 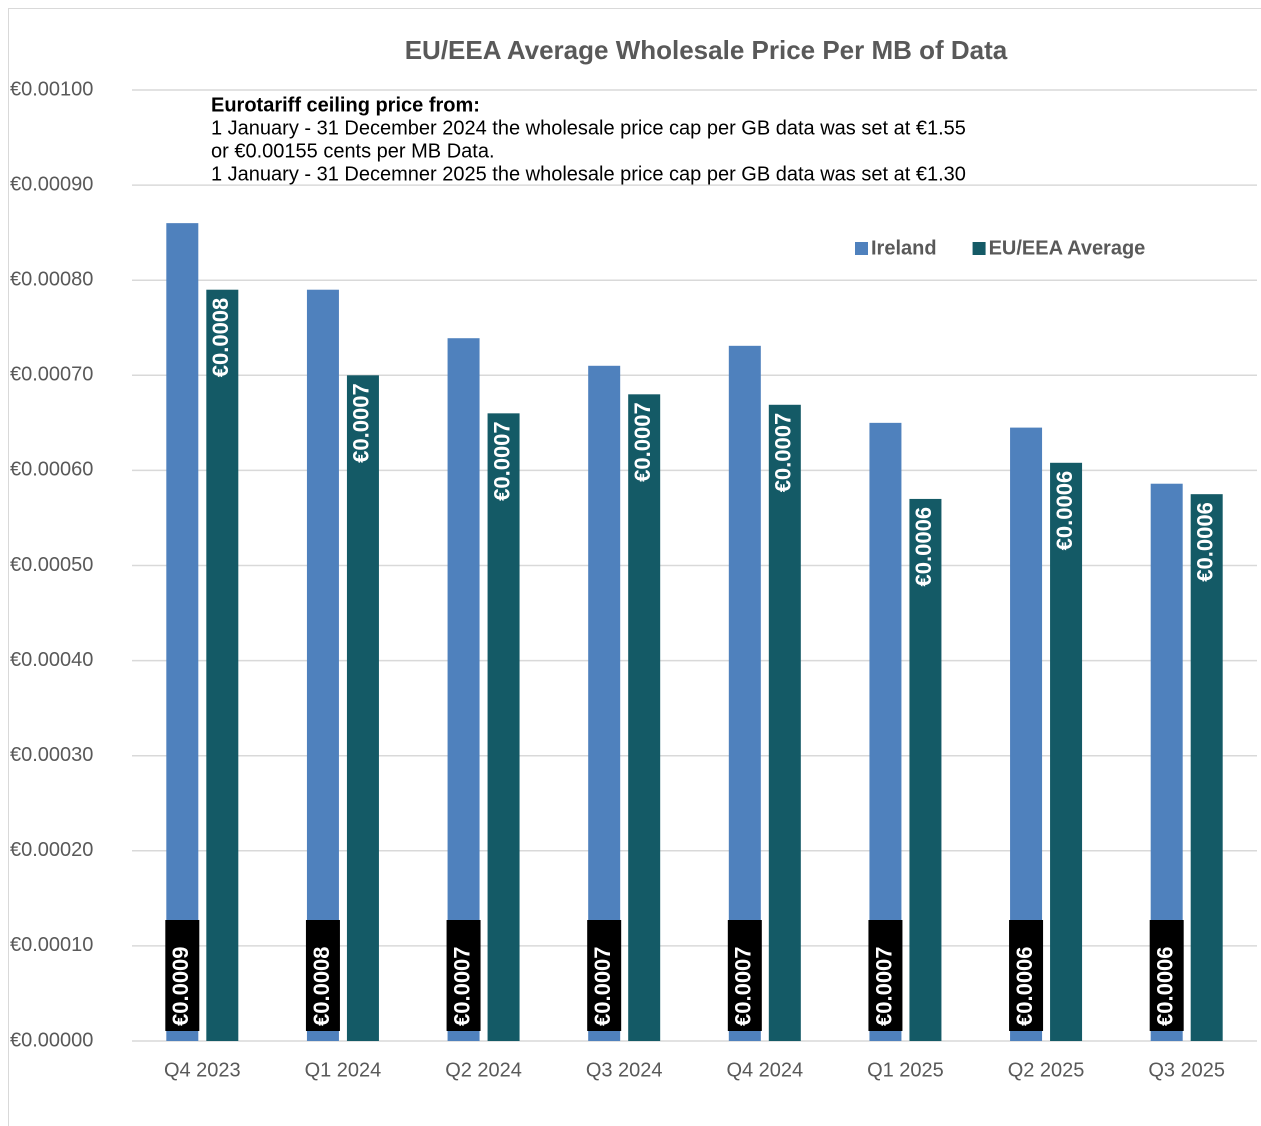 I want to click on y-tick-label: €0.00070, so click(x=51, y=375).